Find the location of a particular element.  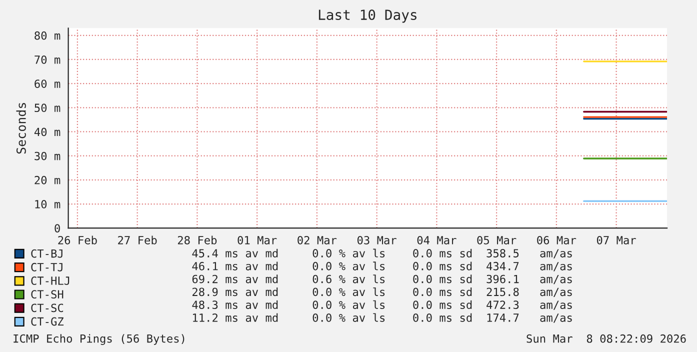

y-tick-label: 10 m is located at coordinates (47, 204).